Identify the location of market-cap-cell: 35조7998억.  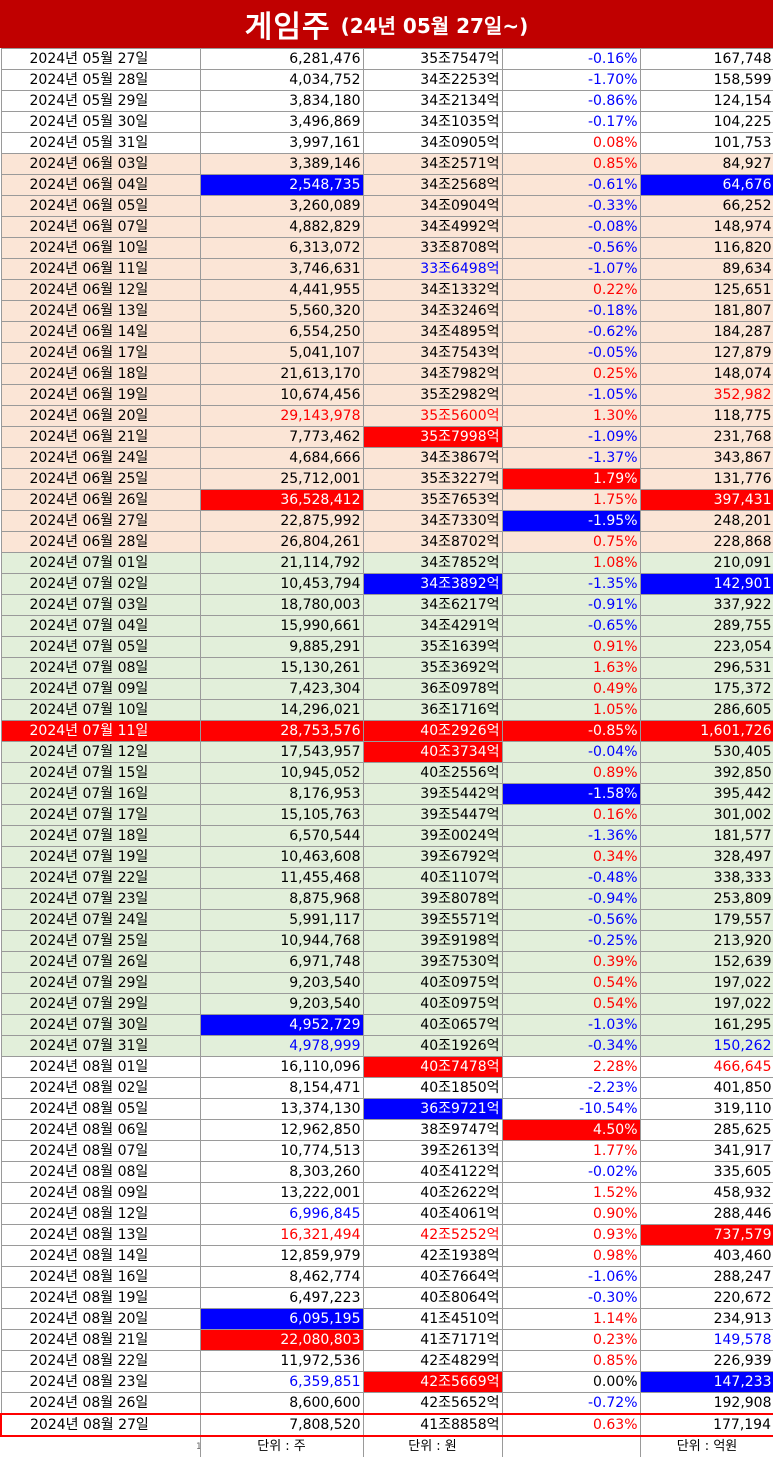
(432, 437).